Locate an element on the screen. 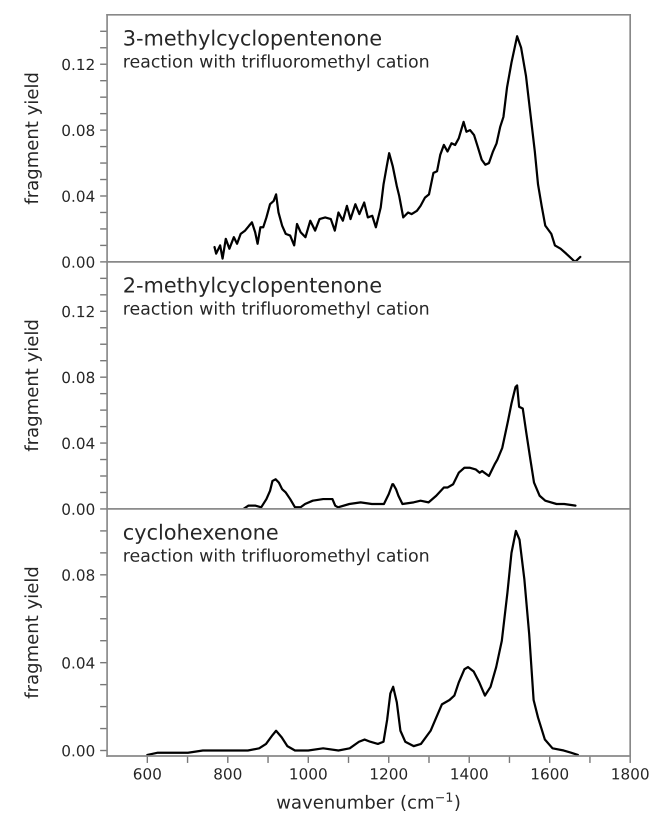  x-axis-title: wavenumber (cm$^{−1}$) is located at coordinates (368, 801).